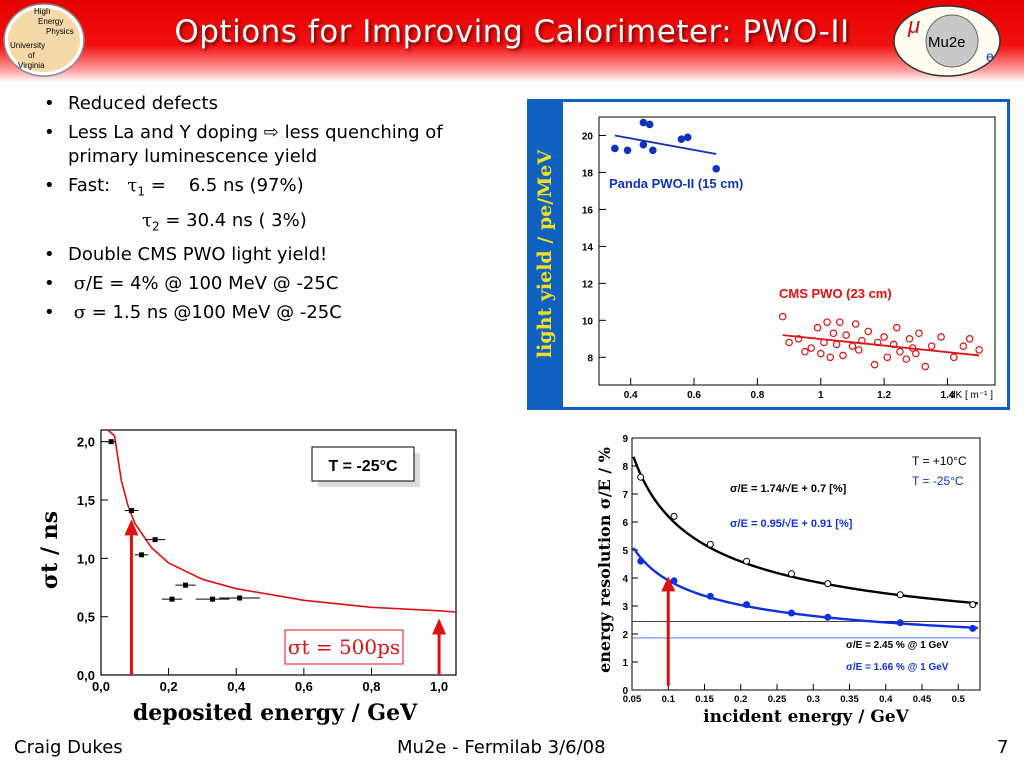 The height and width of the screenshot is (768, 1024). I want to click on y-tick-label: 3, so click(625, 607).